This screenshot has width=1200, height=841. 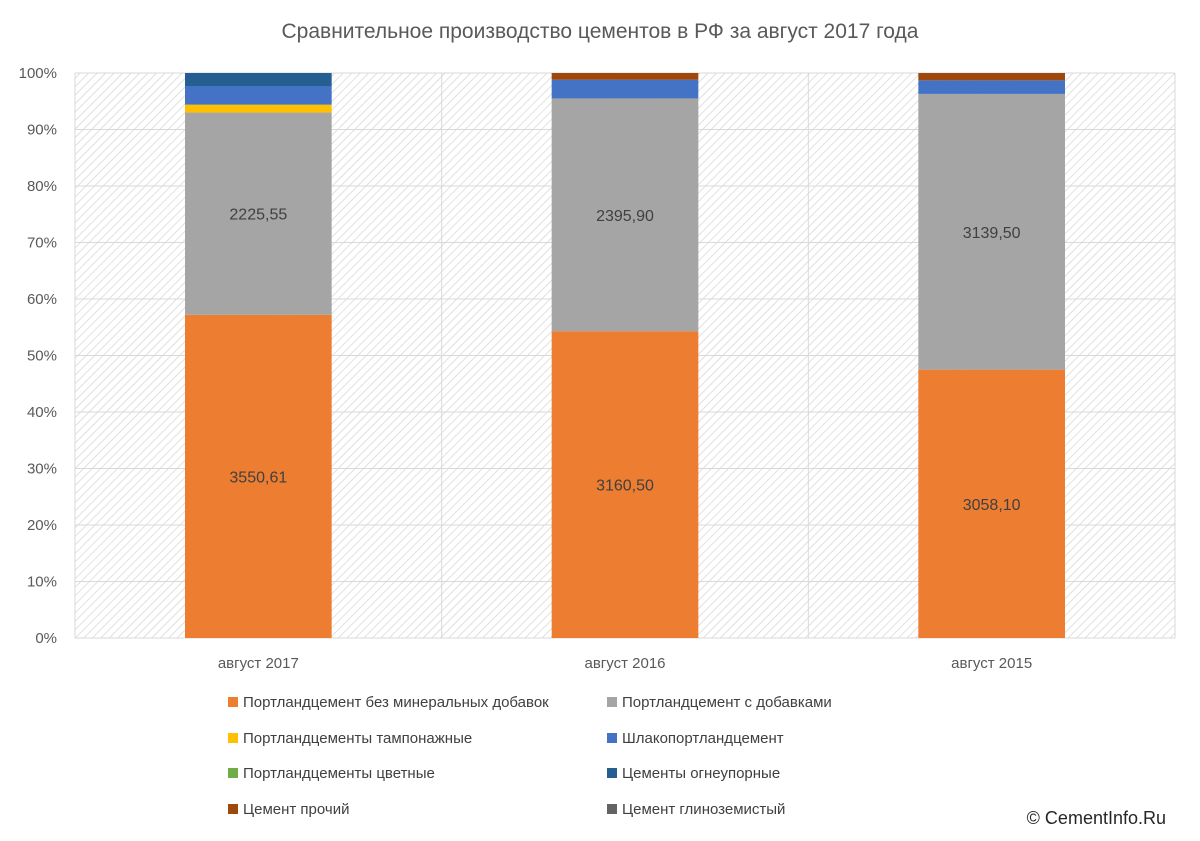 I want to click on legend-item: Цемент прочий, so click(x=288, y=809).